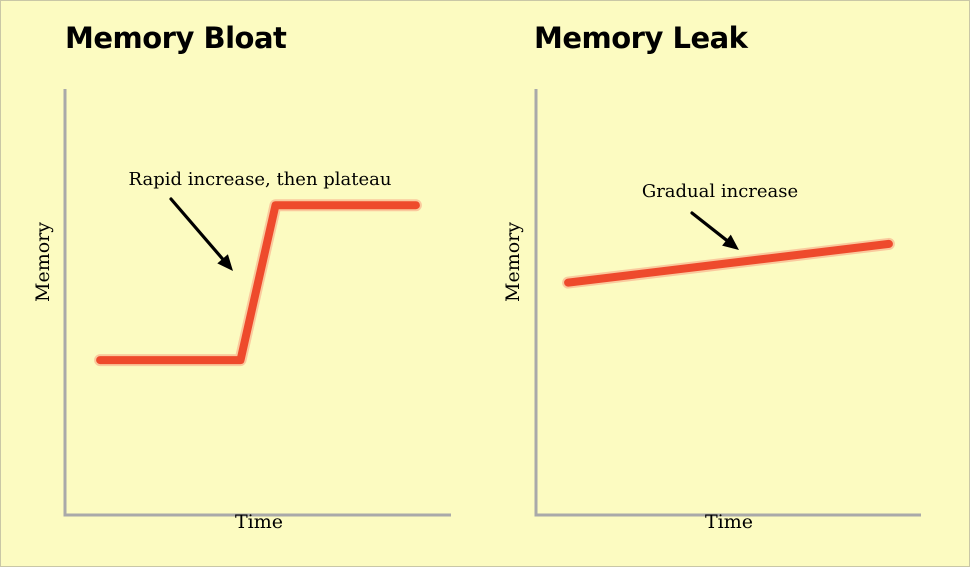 The width and height of the screenshot is (970, 567). I want to click on x-axis-label-leak: Time, so click(729, 522).